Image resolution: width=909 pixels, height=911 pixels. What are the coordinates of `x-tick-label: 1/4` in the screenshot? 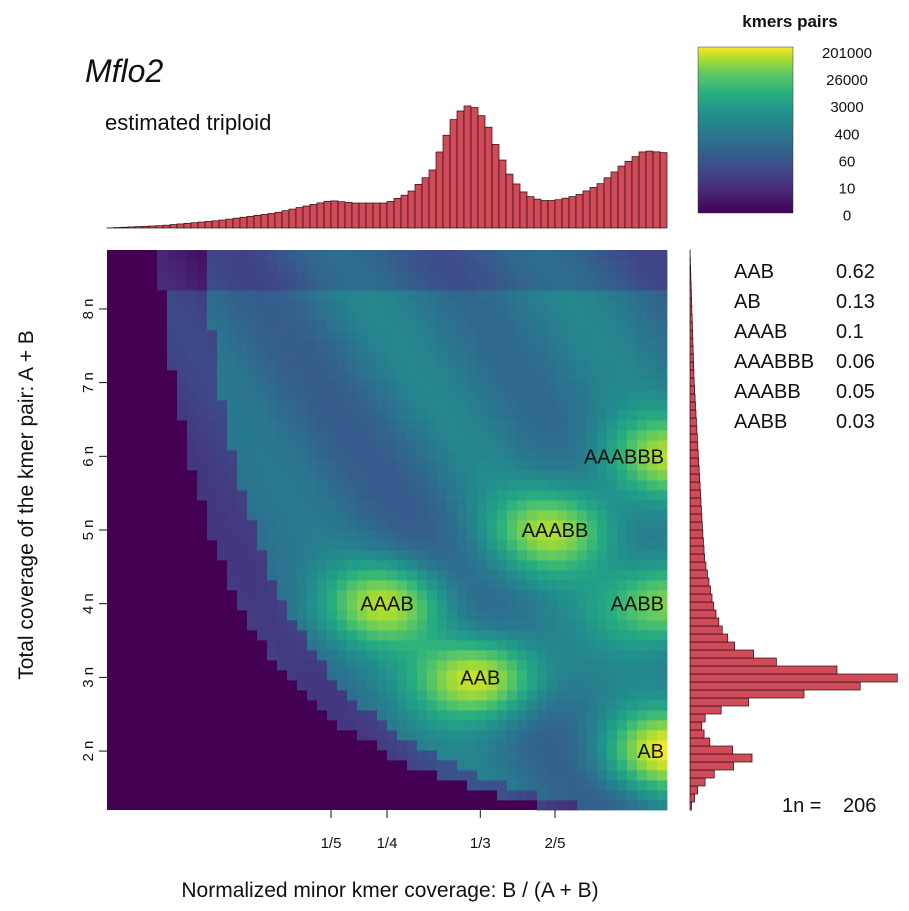 It's located at (387, 843).